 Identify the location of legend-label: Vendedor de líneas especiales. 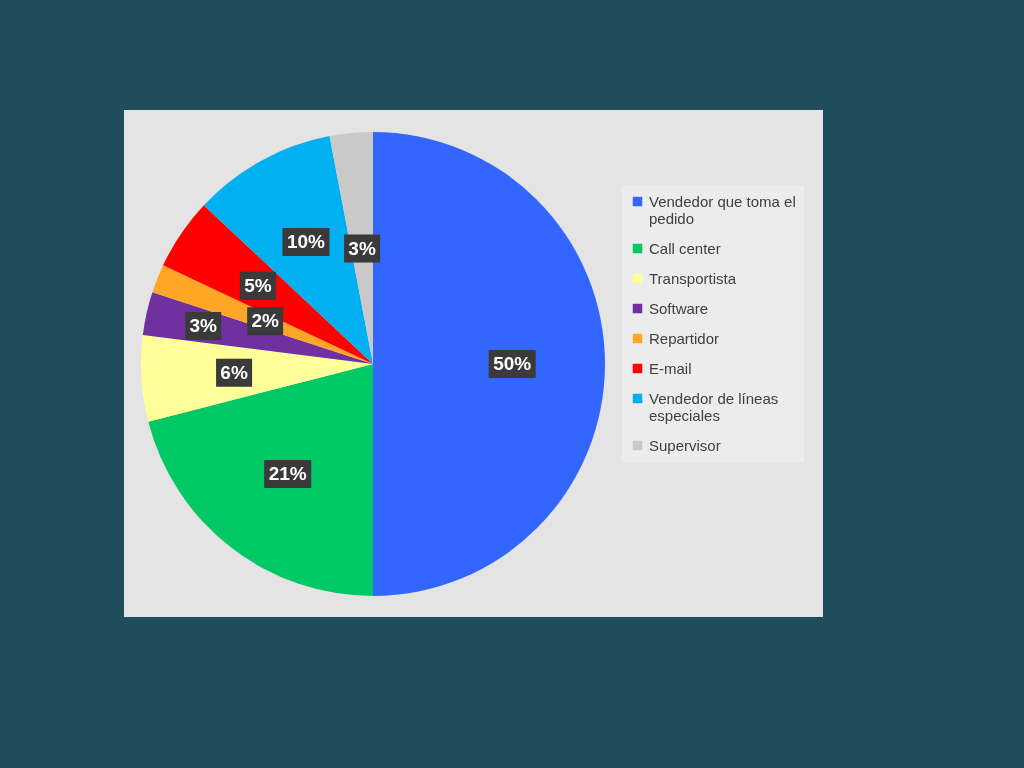
(714, 406).